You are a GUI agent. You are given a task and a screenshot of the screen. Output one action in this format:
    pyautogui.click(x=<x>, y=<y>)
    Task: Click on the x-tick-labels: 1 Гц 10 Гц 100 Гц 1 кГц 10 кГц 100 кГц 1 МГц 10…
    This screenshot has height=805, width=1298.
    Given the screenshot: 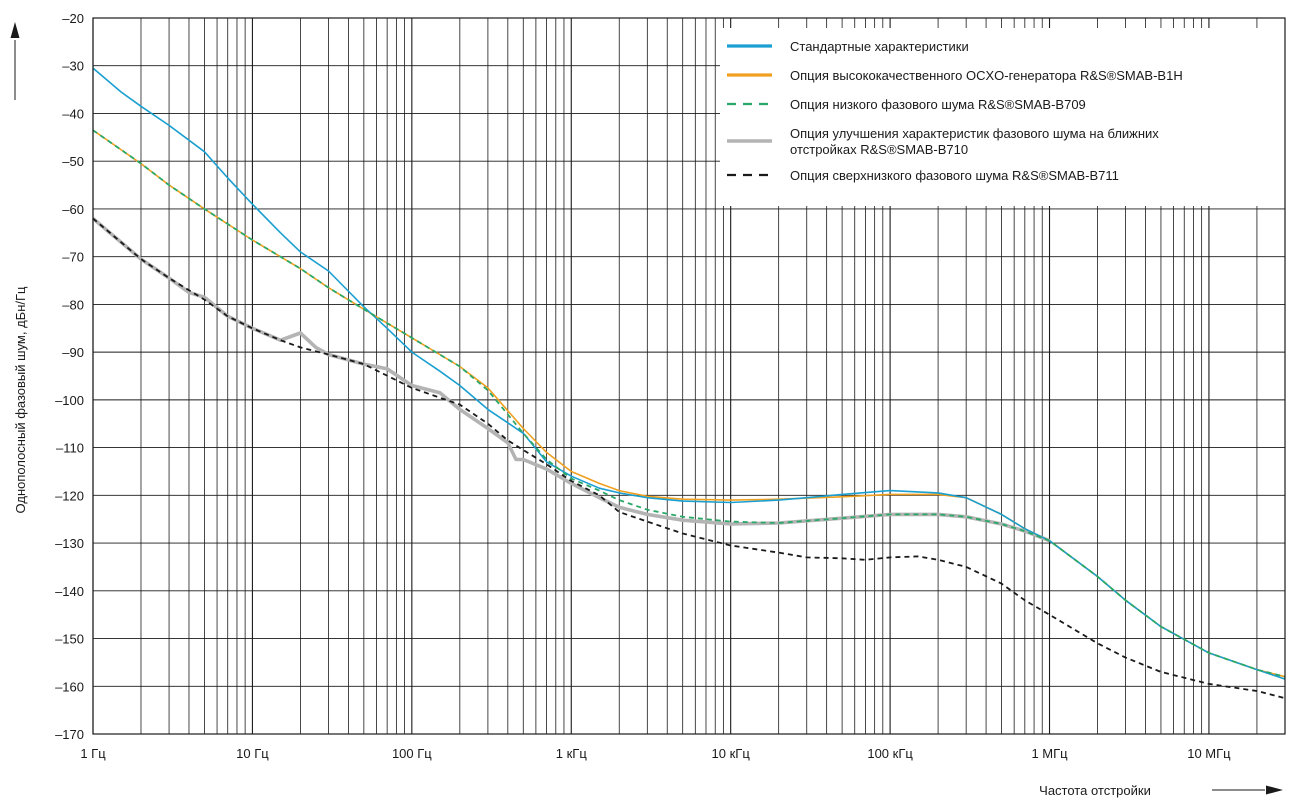 What is the action you would take?
    pyautogui.click(x=655, y=753)
    